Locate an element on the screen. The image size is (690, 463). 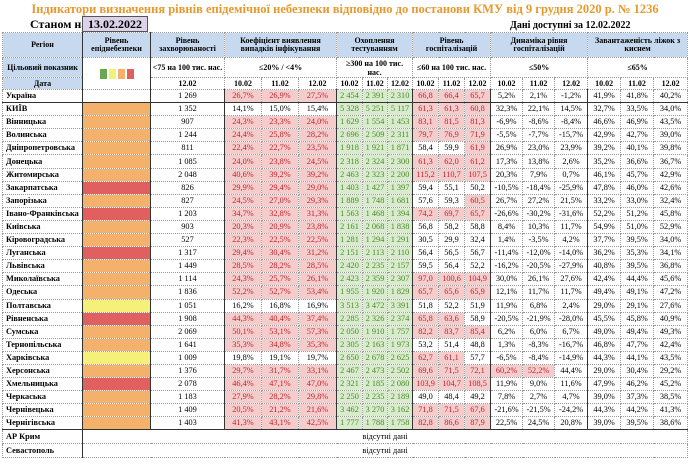
incidence-value: 2 048 is located at coordinates (187, 174).